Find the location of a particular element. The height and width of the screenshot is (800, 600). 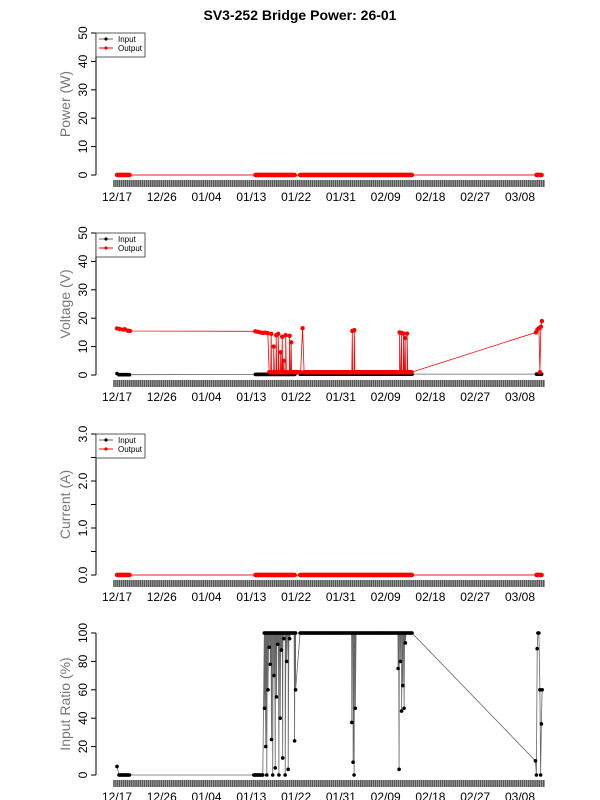

y-tick-label: 2.0 is located at coordinates (83, 480).